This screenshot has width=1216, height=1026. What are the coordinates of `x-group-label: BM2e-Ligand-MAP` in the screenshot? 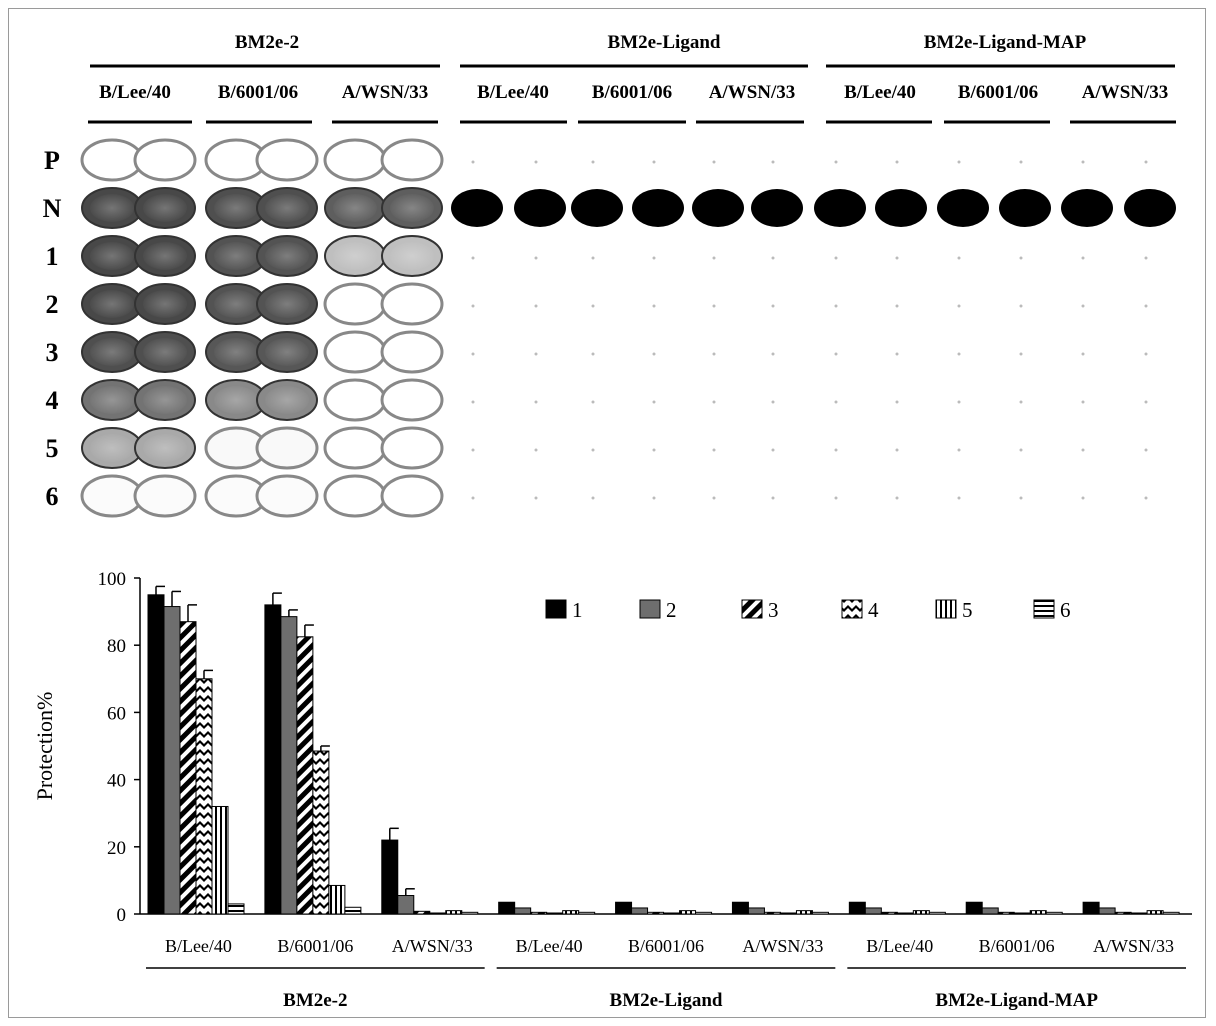 It's located at (1016, 1000).